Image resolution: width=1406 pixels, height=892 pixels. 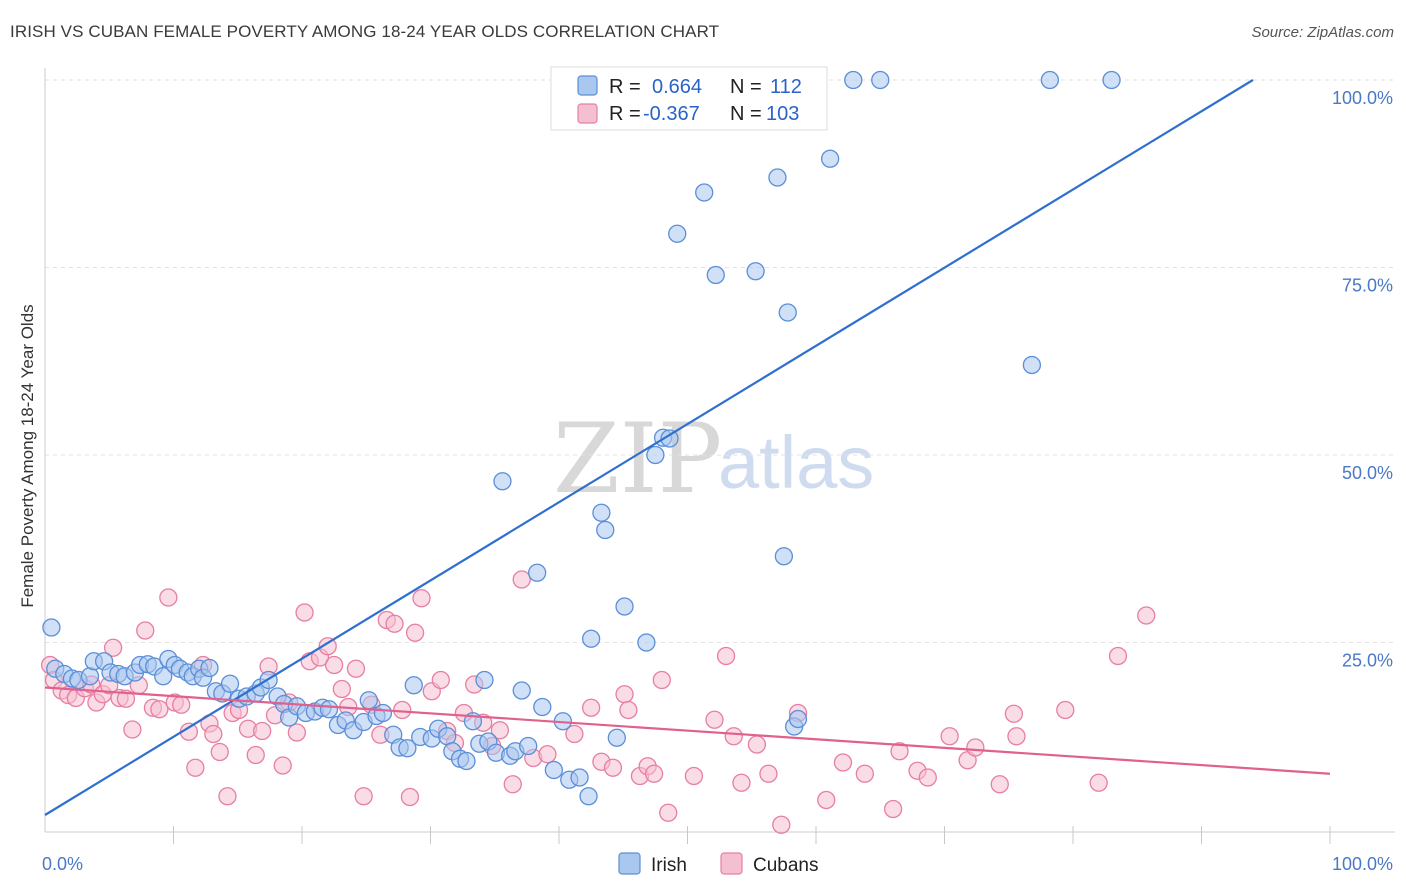 I want to click on watermark: ZIP atlas, so click(x=713, y=459).